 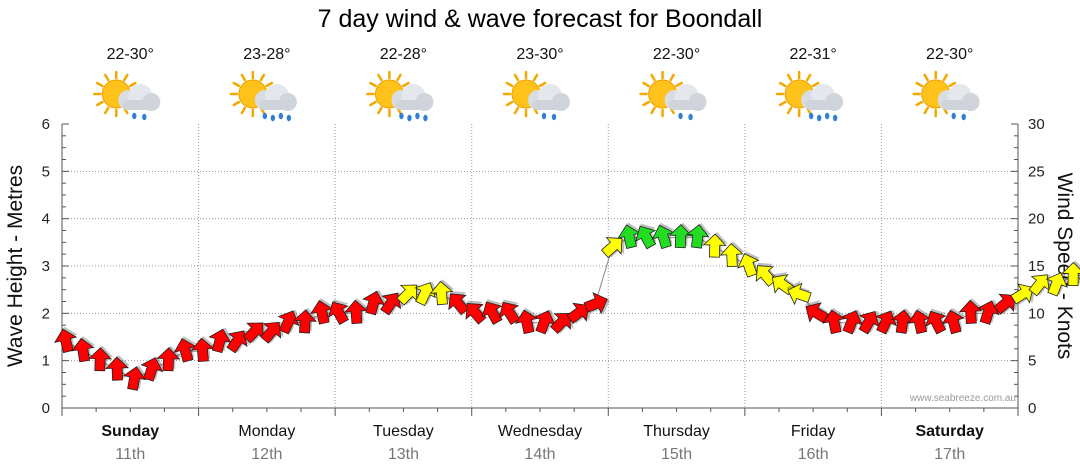 I want to click on day-date: 13th, so click(x=403, y=454).